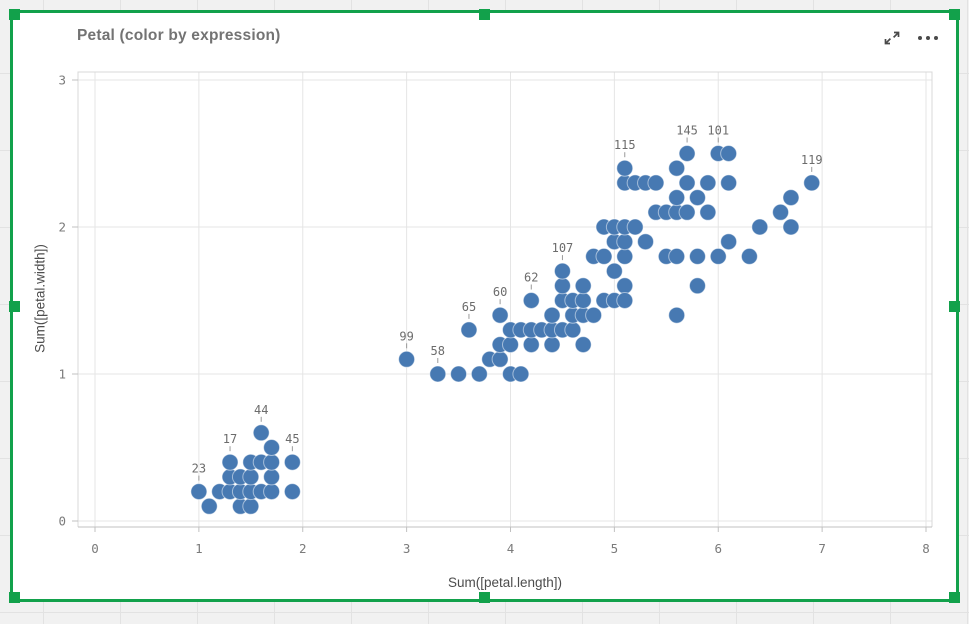 The image size is (969, 624). What do you see at coordinates (62, 227) in the screenshot?
I see `y-tick-label: 2` at bounding box center [62, 227].